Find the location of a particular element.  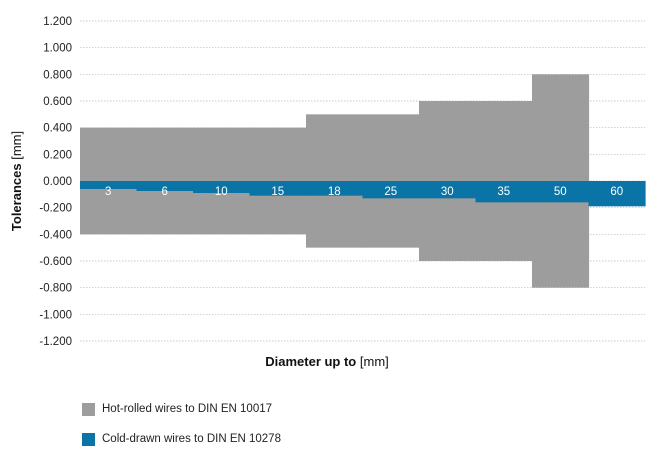

legend-swatch-hot-rolled is located at coordinates (88, 409).